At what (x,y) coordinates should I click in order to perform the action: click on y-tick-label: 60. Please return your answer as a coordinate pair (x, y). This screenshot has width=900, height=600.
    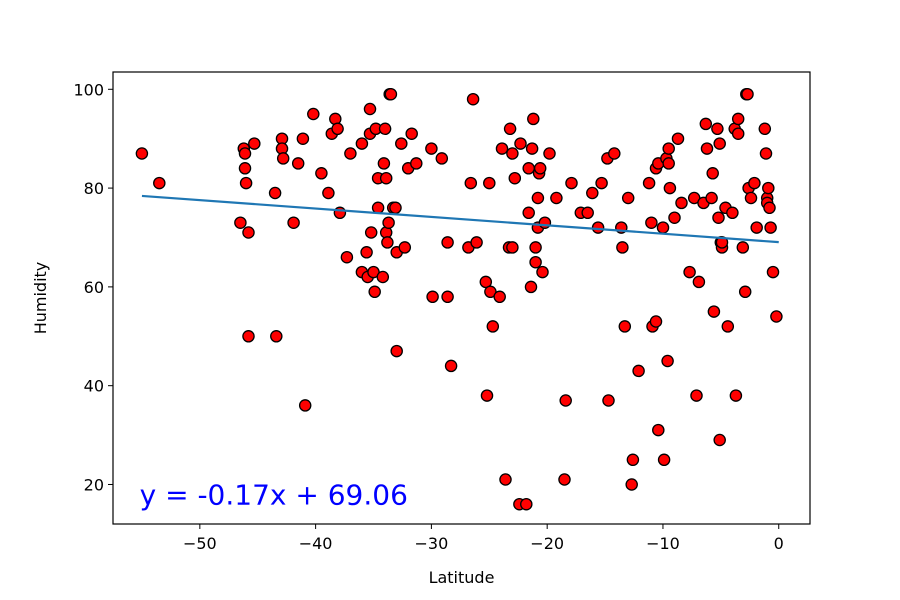
    Looking at the image, I should click on (94, 287).